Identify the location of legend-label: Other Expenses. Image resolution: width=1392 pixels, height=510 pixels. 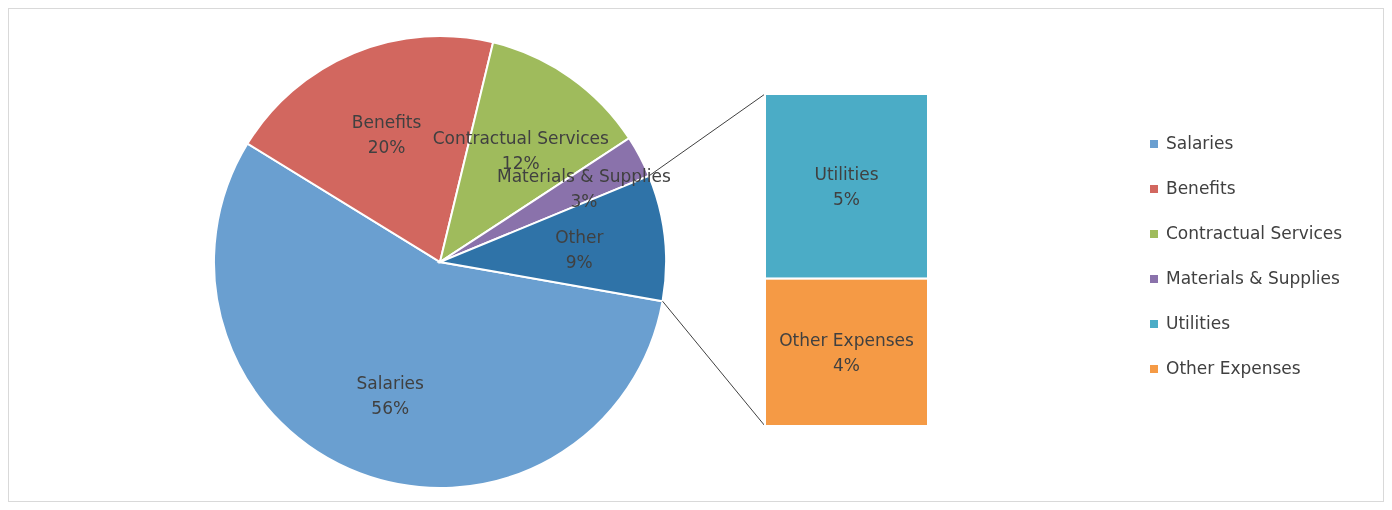
(1233, 368).